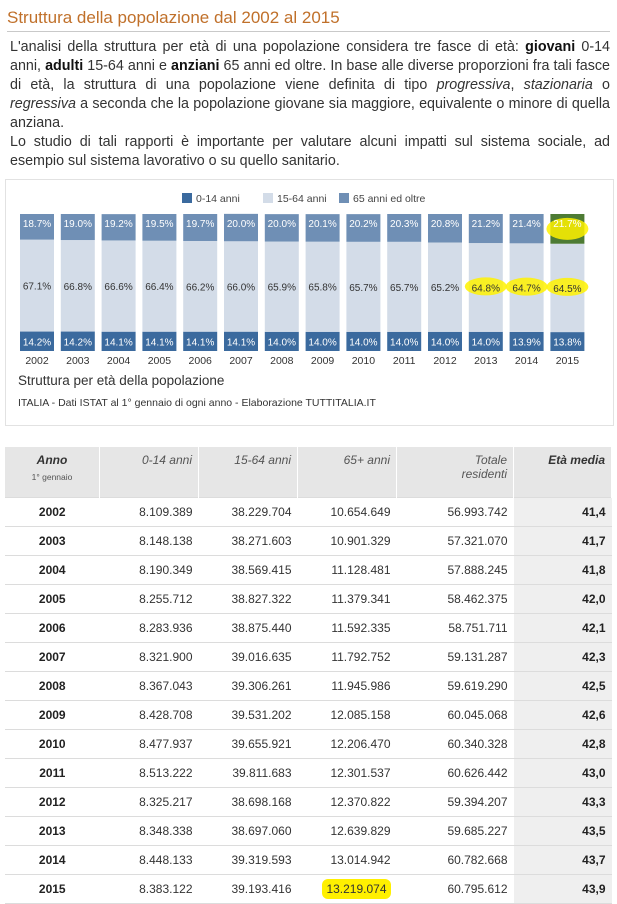 The image size is (617, 904). I want to click on intro-bold-anziani: anziani, so click(195, 66).